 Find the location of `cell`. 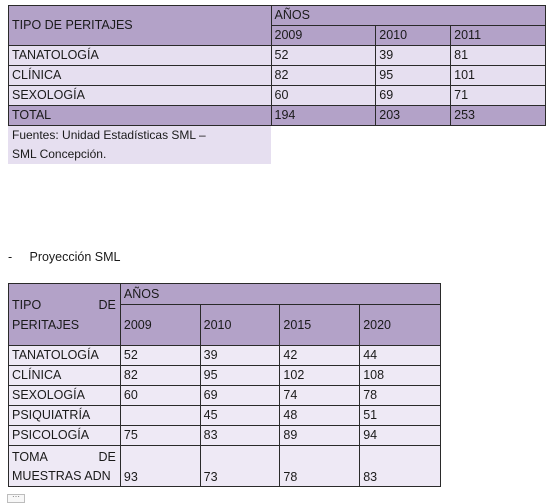

cell is located at coordinates (160, 415).